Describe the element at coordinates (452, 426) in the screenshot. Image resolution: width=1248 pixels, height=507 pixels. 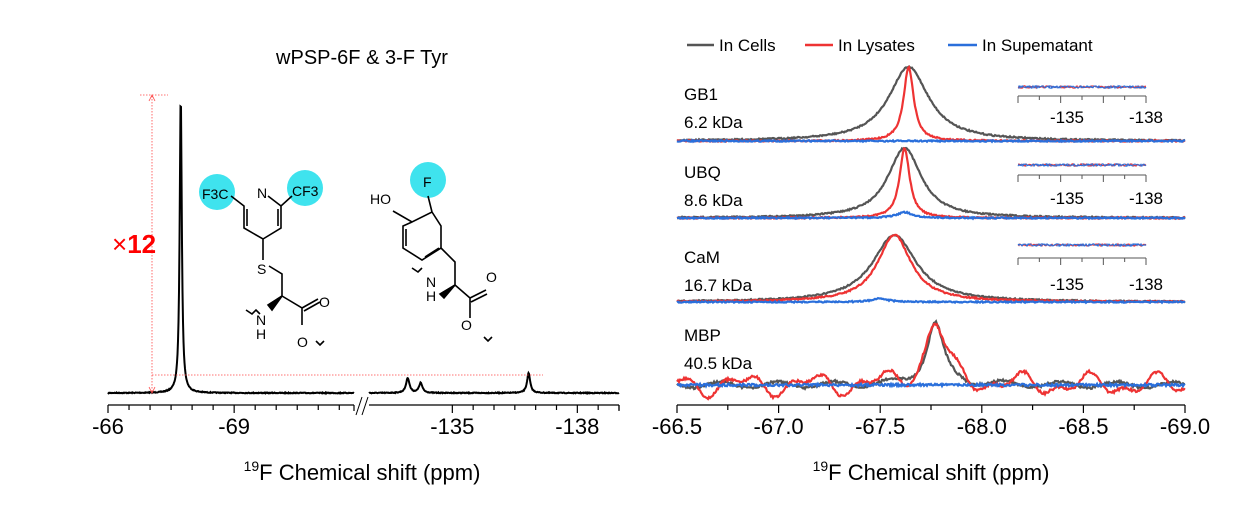
I see `x-tick-label: -135` at that location.